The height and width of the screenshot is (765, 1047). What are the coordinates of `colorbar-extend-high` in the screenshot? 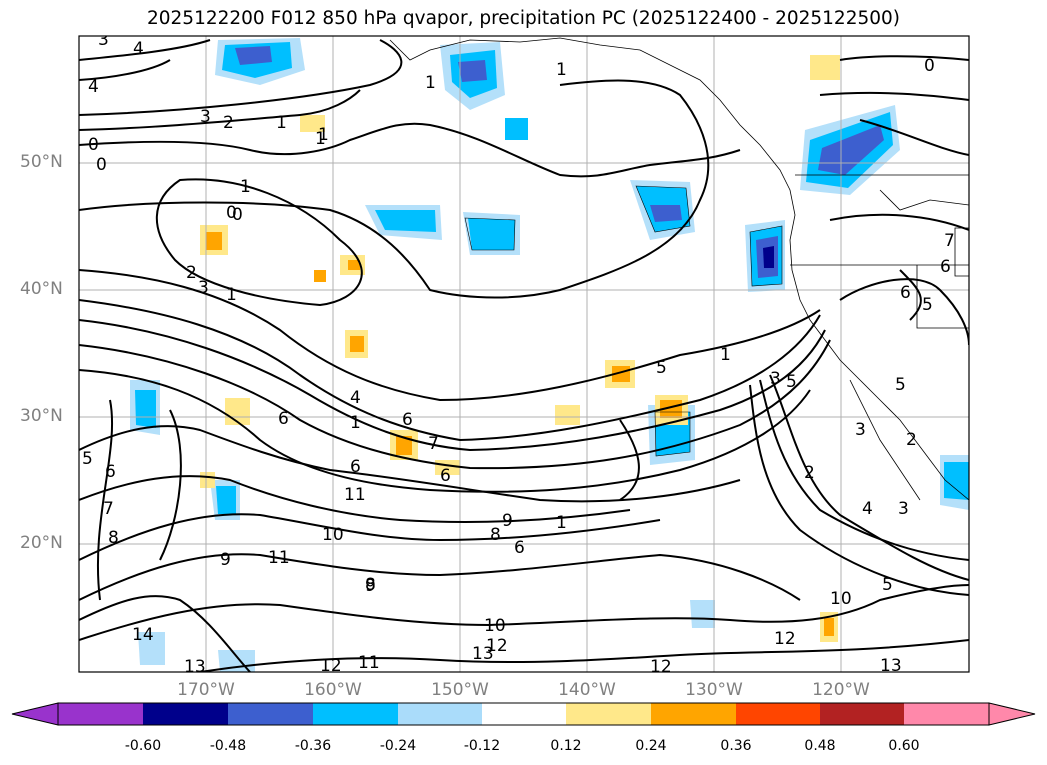 It's located at (1012, 714).